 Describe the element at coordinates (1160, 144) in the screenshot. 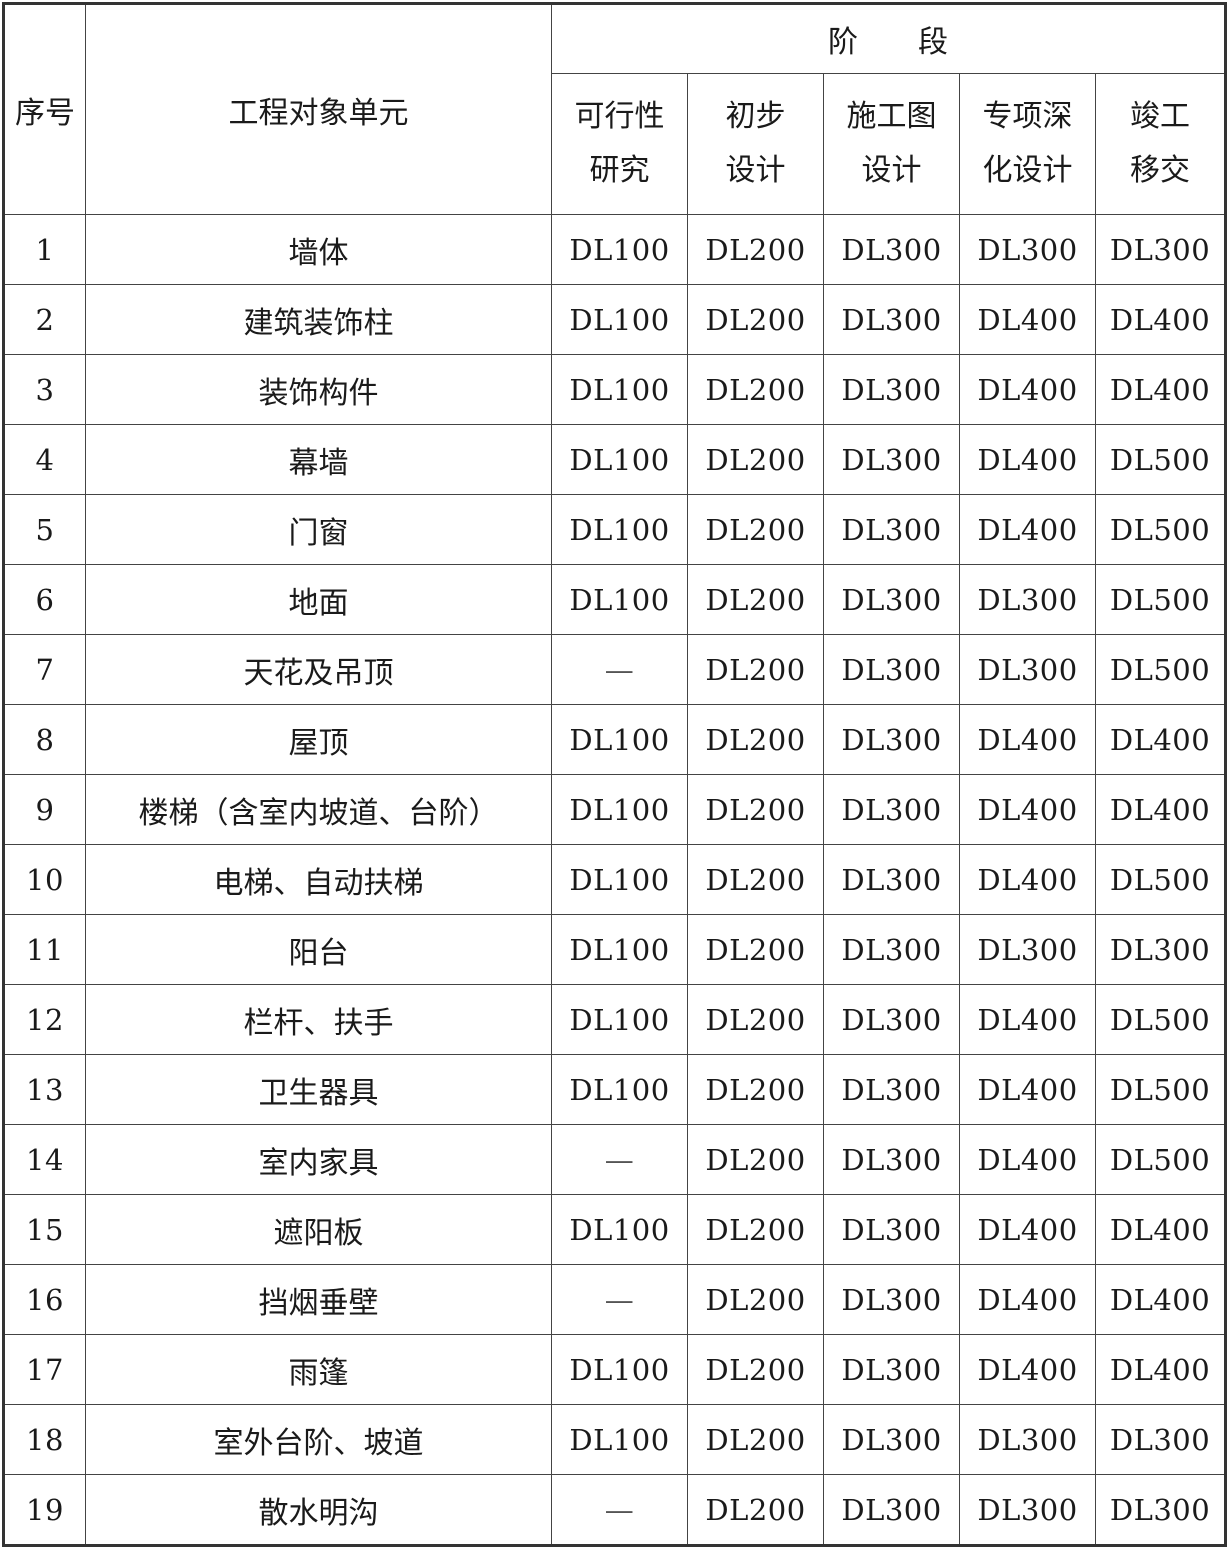

I see `header-stage-4: 竣工 移交` at that location.